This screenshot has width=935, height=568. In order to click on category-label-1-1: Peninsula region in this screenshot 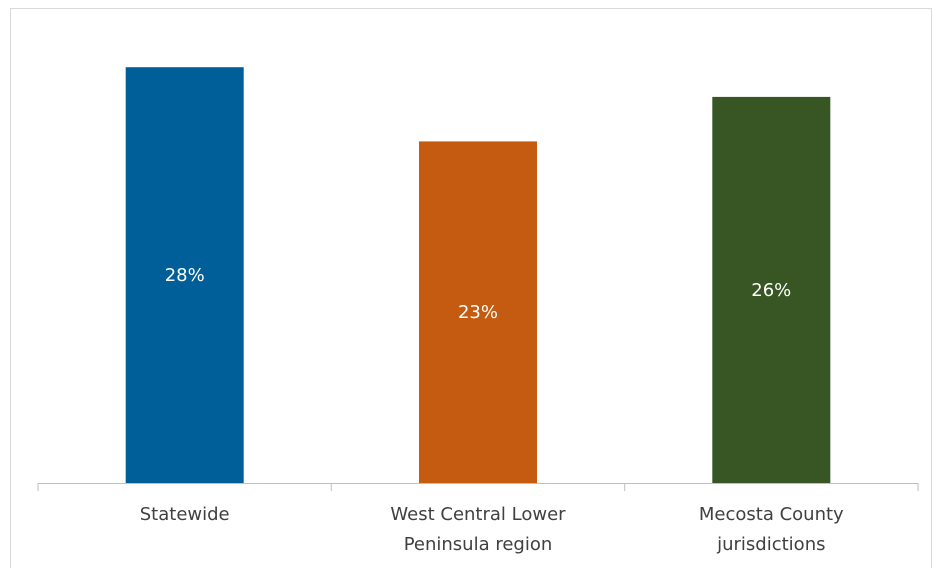, I will do `click(478, 544)`.